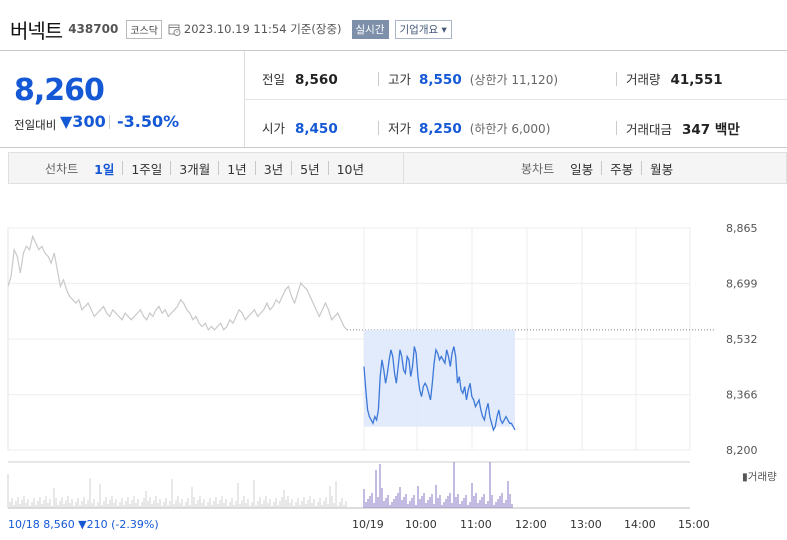 This screenshot has width=787, height=540. Describe the element at coordinates (310, 169) in the screenshot. I see `tab-5-years: 5년` at that location.